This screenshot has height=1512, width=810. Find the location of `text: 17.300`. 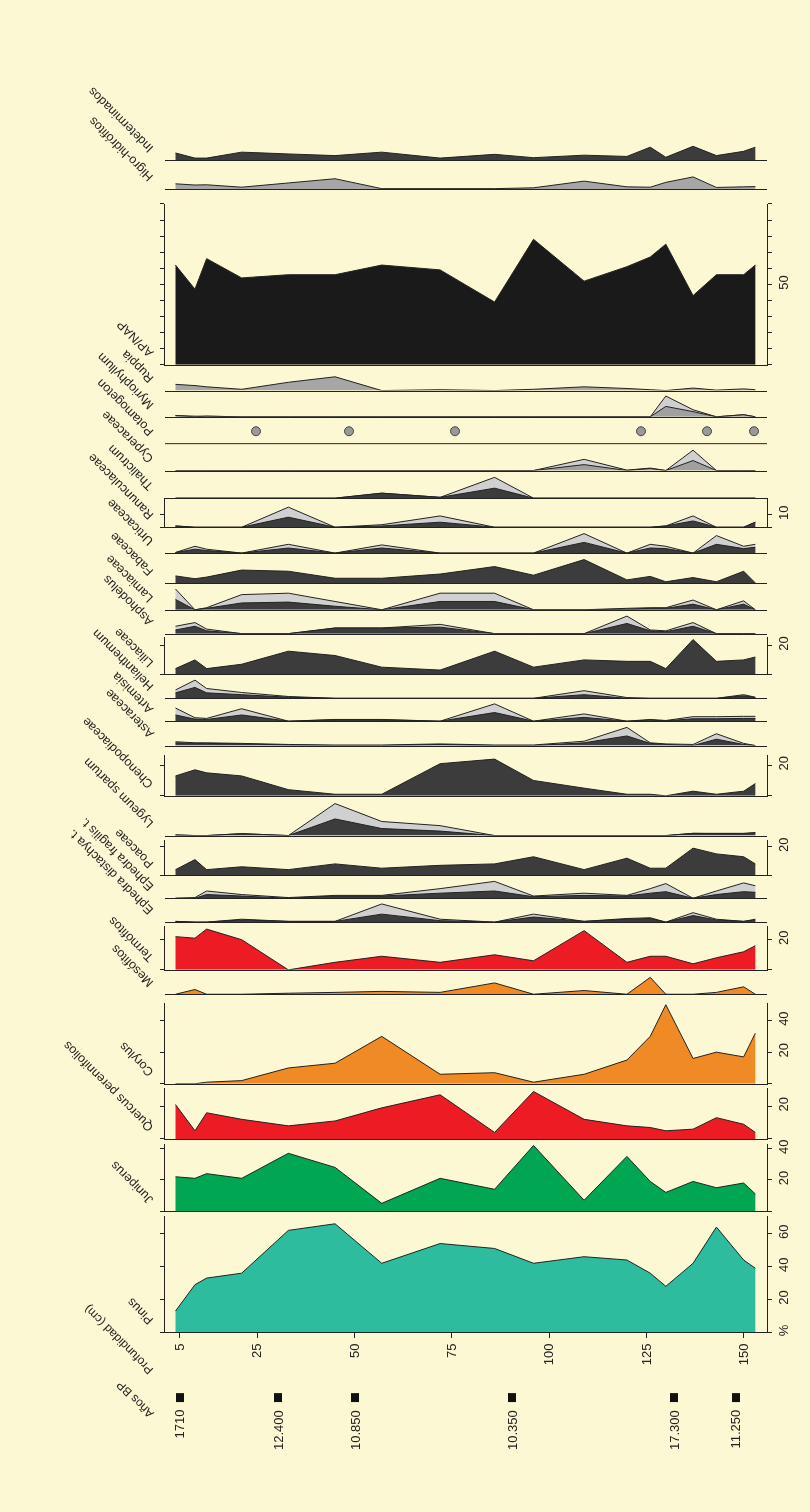

text: 17.300 is located at coordinates (674, 1430).